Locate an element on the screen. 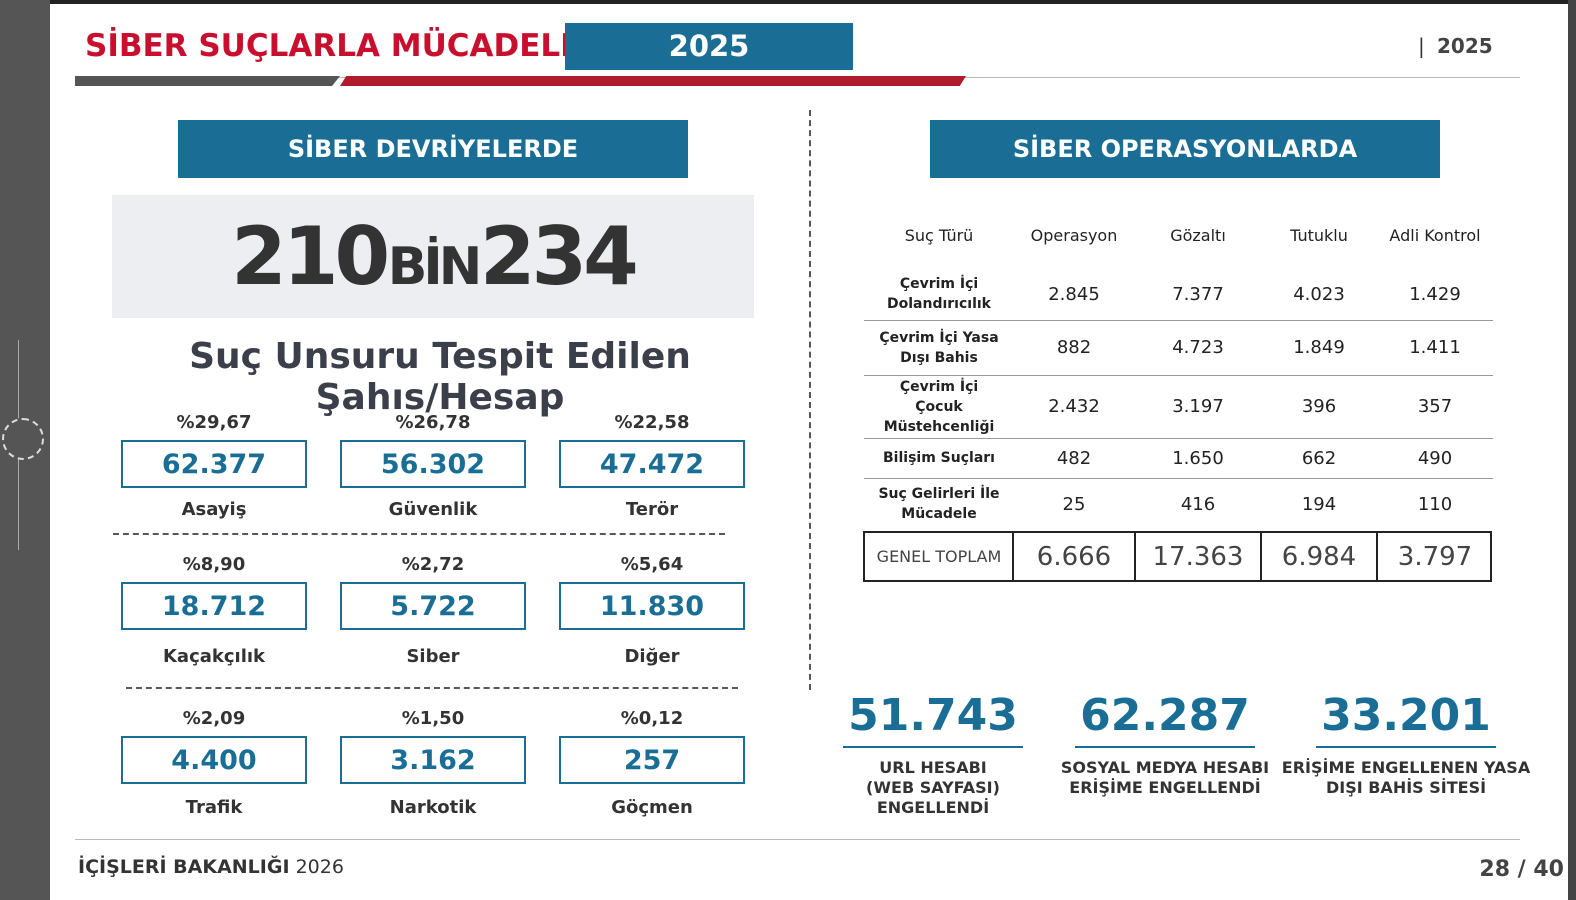  stat-label: DIŞI BAHİS SİTESİ is located at coordinates (1406, 787).